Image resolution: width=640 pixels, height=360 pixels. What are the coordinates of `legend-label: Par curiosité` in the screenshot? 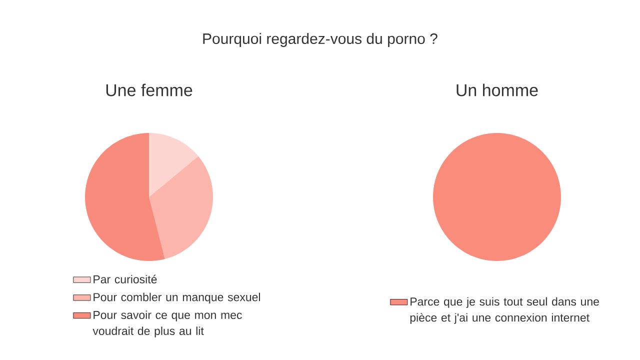 It's located at (125, 279).